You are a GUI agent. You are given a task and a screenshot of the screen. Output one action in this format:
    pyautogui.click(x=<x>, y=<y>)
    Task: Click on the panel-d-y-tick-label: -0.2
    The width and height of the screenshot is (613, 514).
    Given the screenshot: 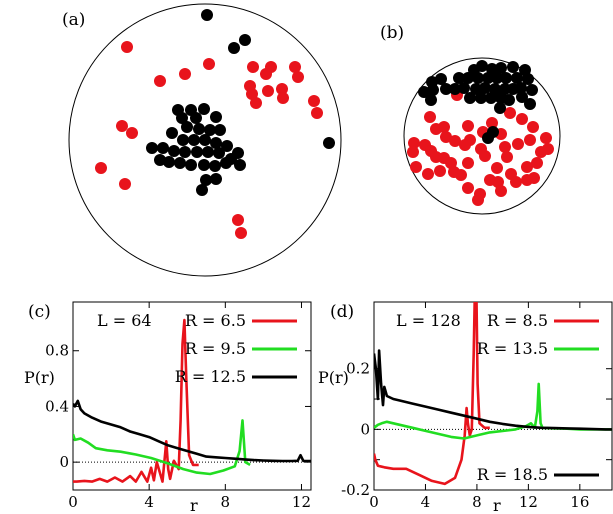 What is the action you would take?
    pyautogui.click(x=355, y=490)
    